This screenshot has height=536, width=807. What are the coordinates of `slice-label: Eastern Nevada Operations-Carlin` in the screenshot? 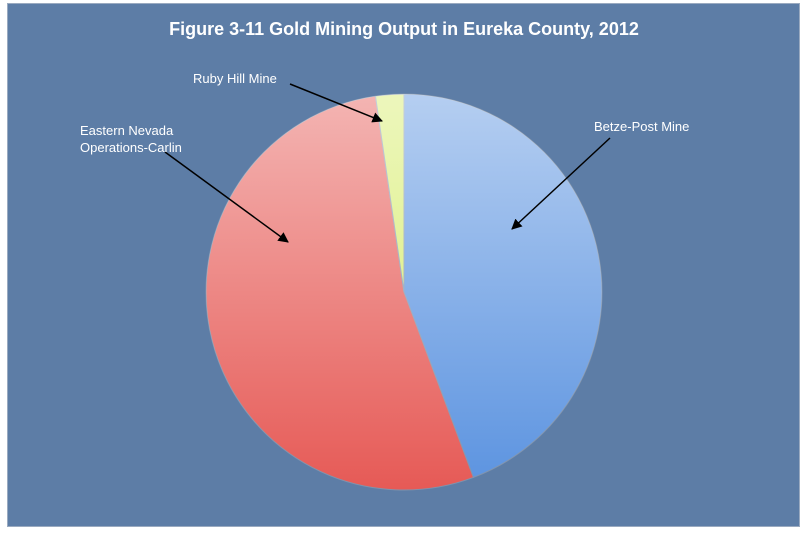 It's located at (131, 139).